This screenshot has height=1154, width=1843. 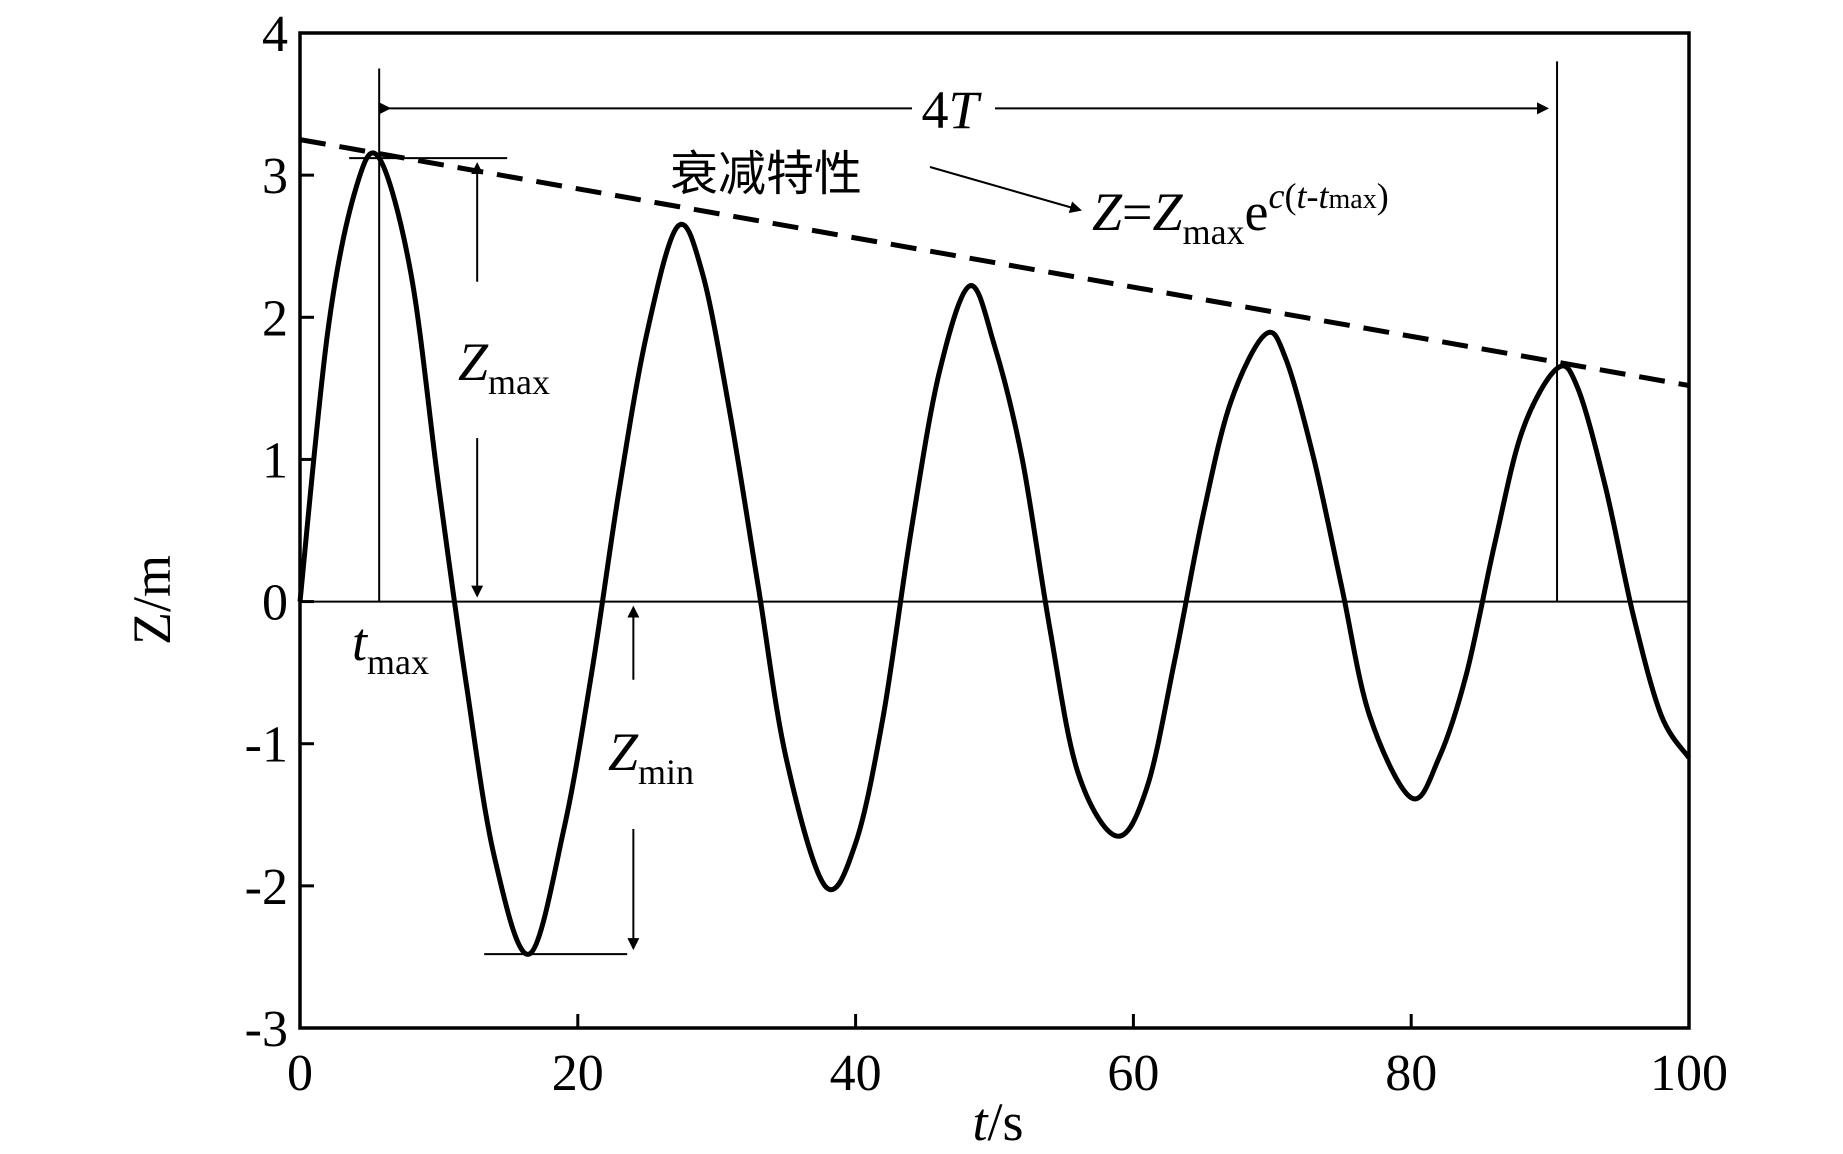 What do you see at coordinates (997, 1122) in the screenshot?
I see `x-axis-title: t/s` at bounding box center [997, 1122].